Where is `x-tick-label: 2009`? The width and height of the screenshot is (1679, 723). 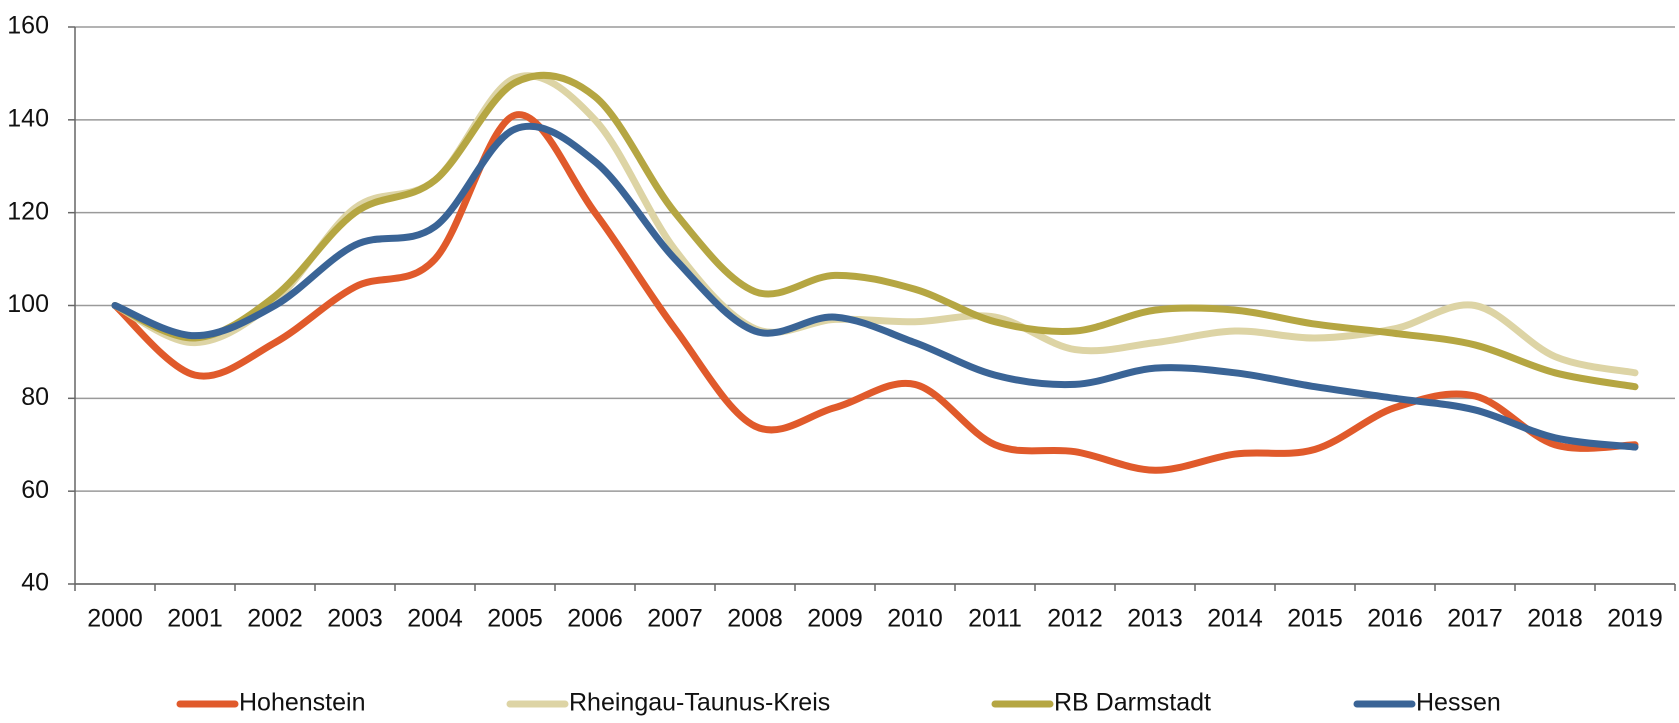 x-tick-label: 2009 is located at coordinates (835, 619).